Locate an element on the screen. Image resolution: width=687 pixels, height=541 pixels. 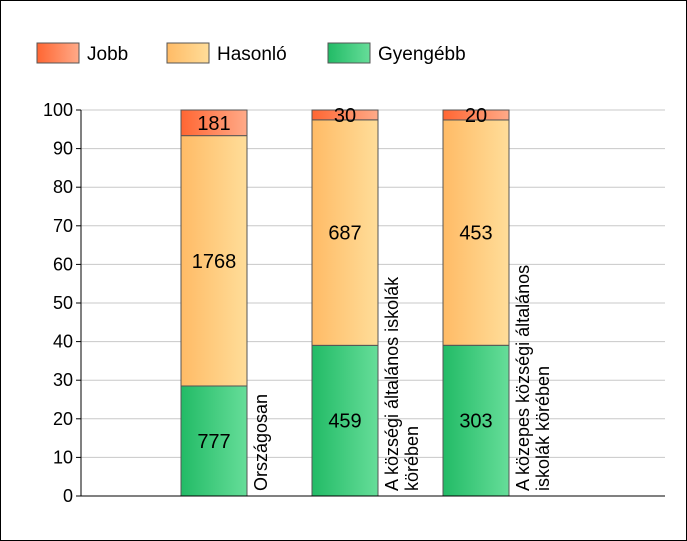
legend-label-hasonlo: Hasonló is located at coordinates (252, 54).